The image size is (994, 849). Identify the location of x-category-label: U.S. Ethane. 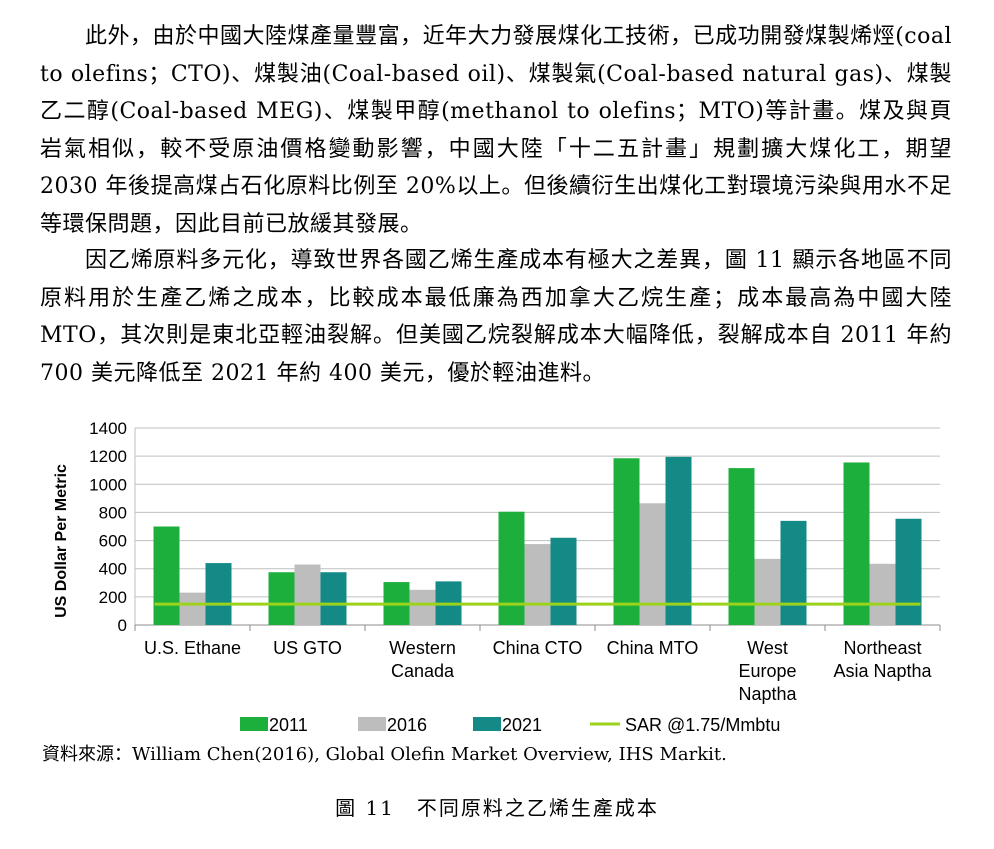
(192, 648).